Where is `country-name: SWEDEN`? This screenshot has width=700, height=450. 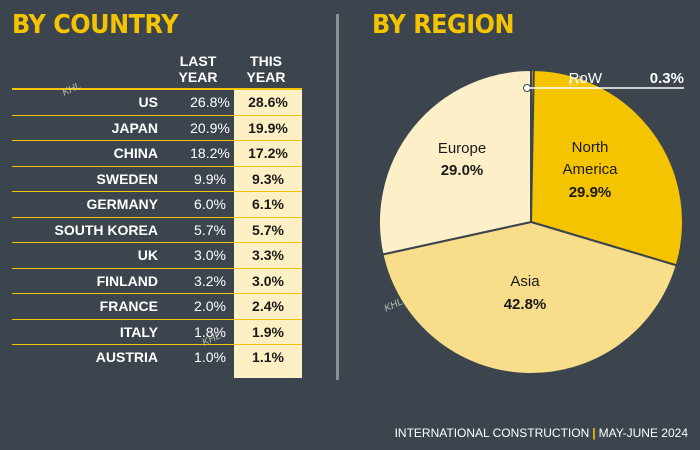
country-name: SWEDEN is located at coordinates (127, 178).